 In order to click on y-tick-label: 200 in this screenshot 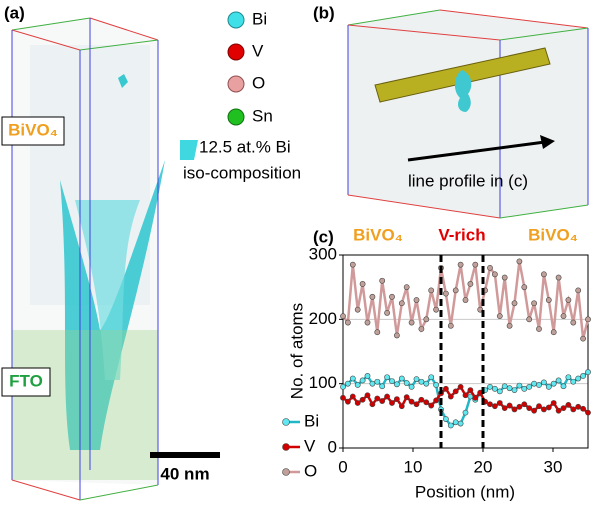, I will do `click(323, 318)`.